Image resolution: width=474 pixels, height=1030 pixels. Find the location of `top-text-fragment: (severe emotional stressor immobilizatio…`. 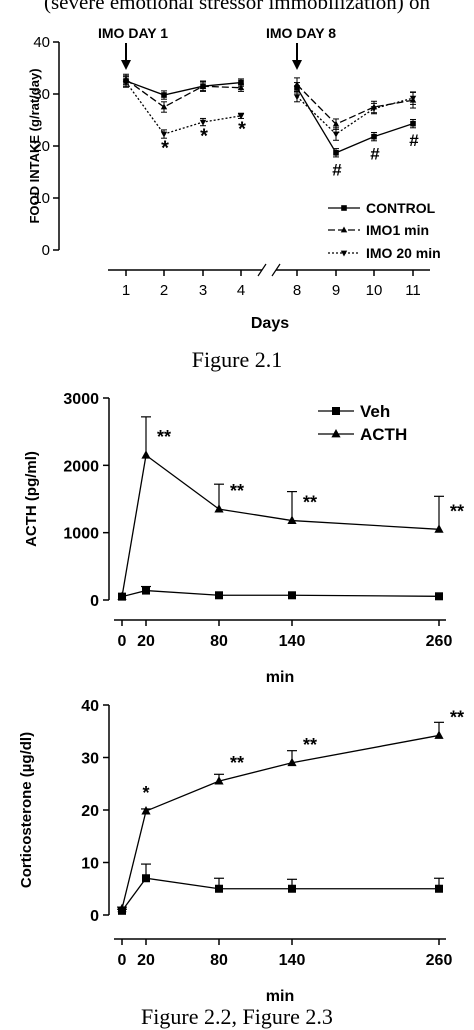

top-text-fragment: (severe emotional stressor immobilizatio… is located at coordinates (237, 7).